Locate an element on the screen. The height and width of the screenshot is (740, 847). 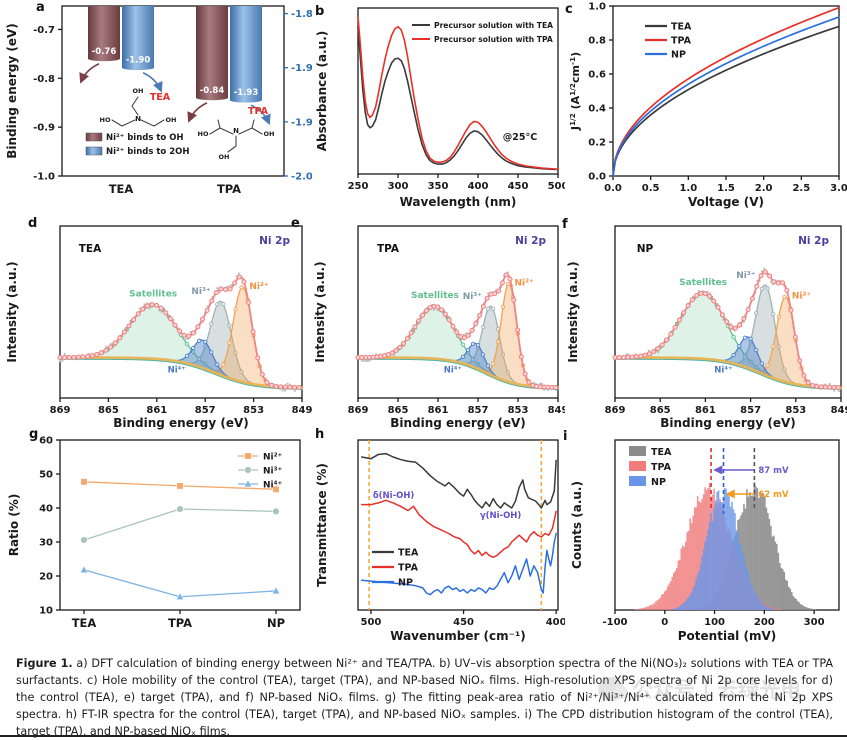
svg-text: -2.00 is located at coordinates (301, 177).